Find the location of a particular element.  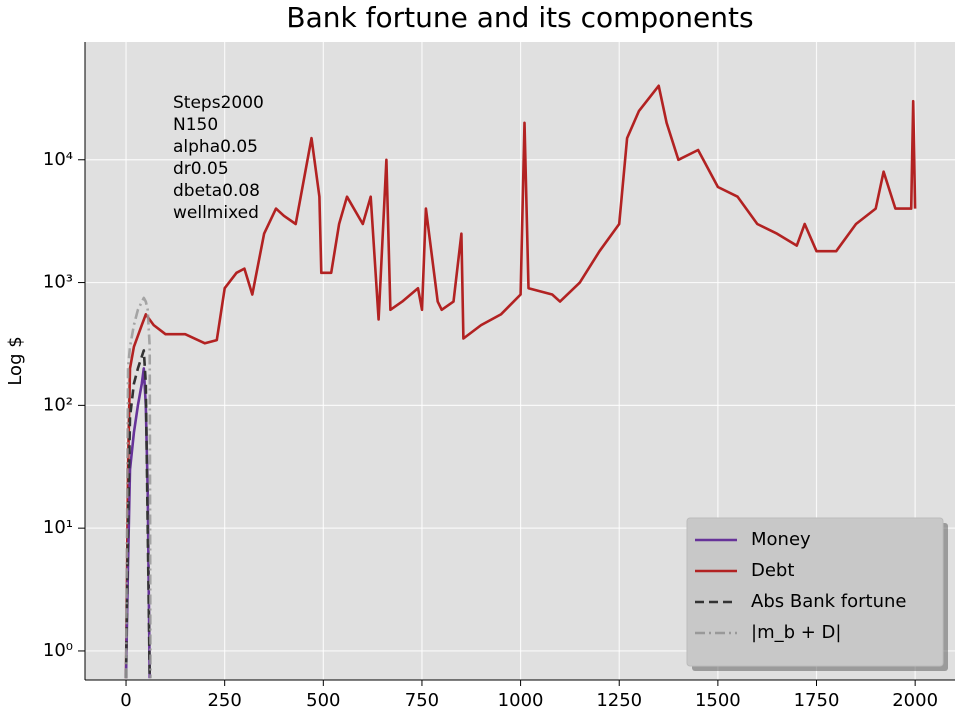

chart-title: Bank fortune and its components is located at coordinates (519, 17).